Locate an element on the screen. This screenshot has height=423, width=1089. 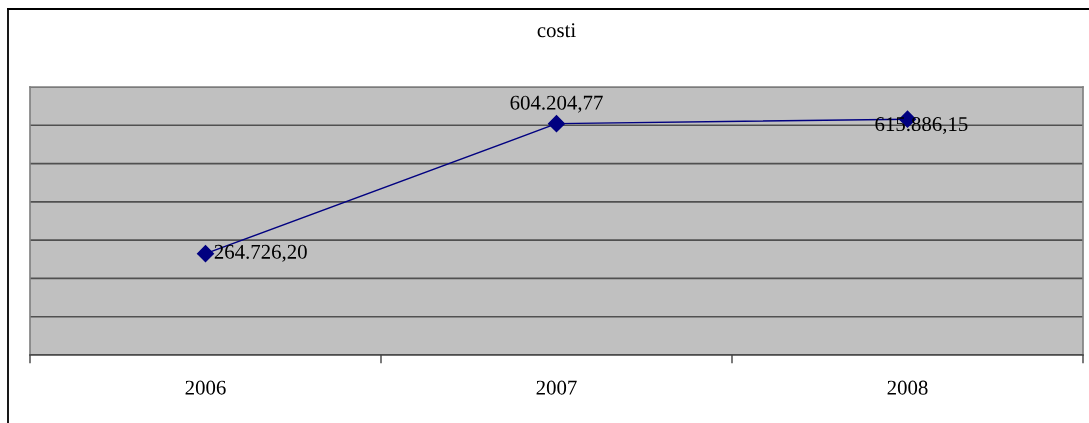
x-tick-label: 2007 is located at coordinates (556, 387).